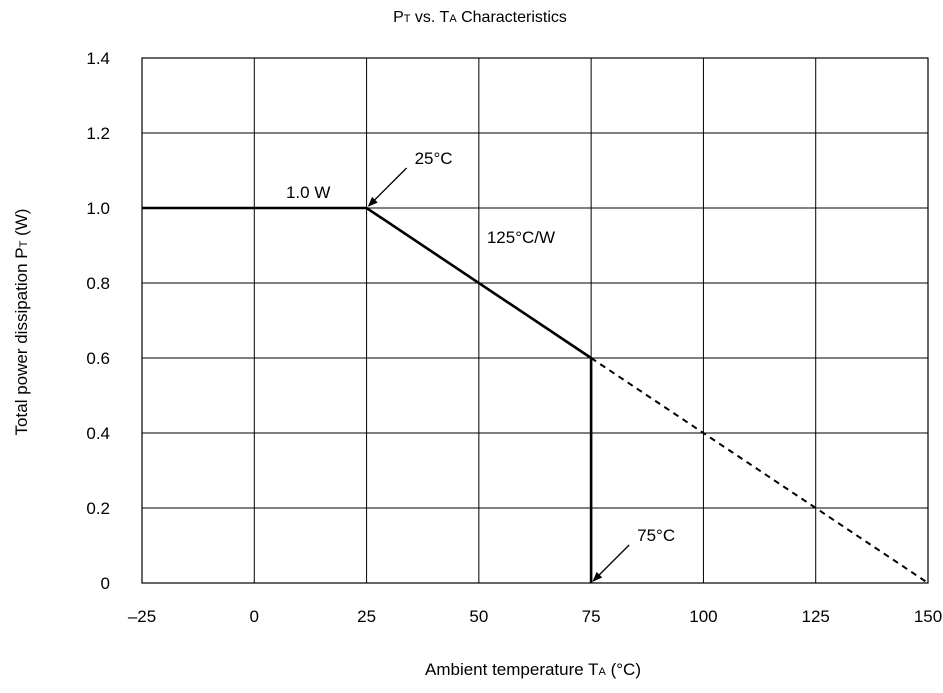 The image size is (943, 693). I want to click on y-axis-title: Total power dissipation PT (W), so click(21, 322).